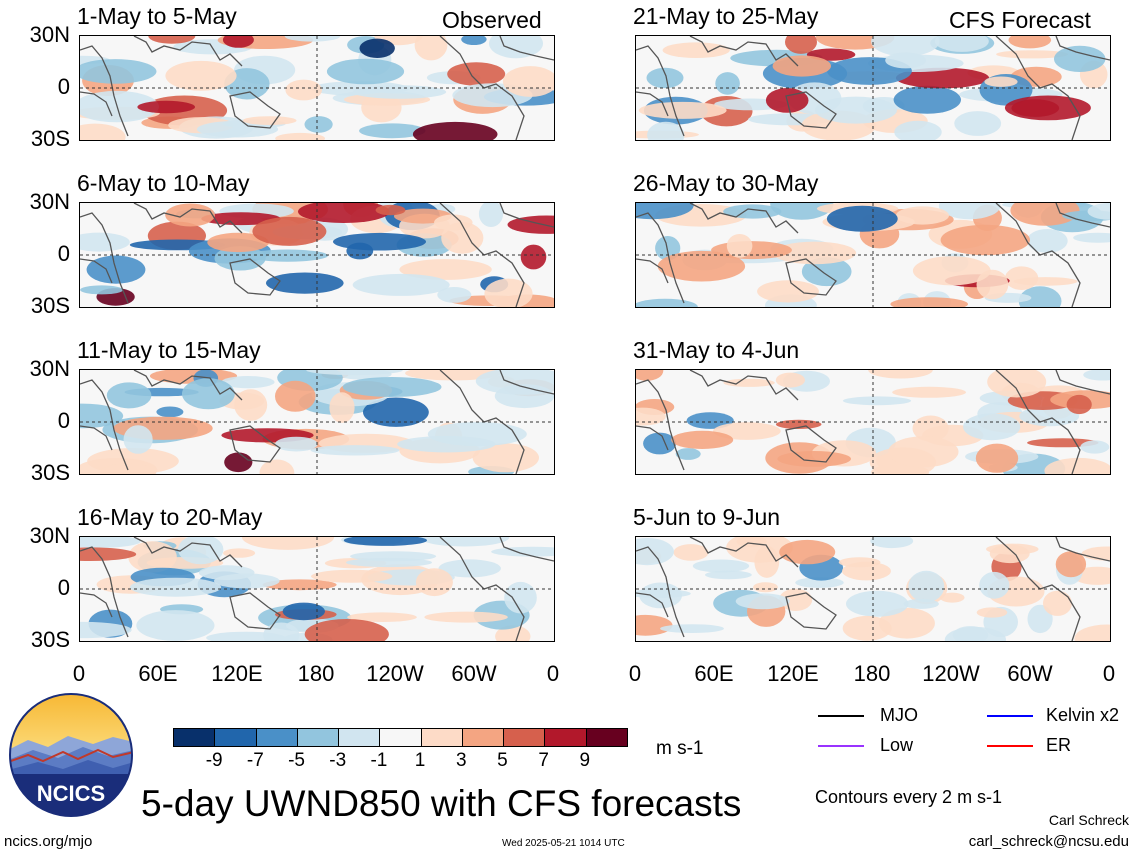  What do you see at coordinates (726, 183) in the screenshot?
I see `panel-title: 26-May to 30-May` at bounding box center [726, 183].